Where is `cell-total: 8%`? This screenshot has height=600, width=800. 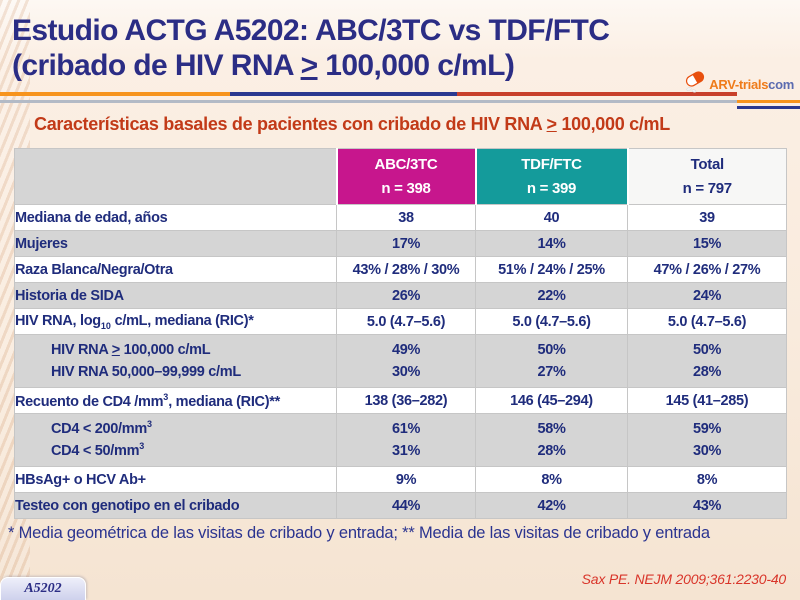 cell-total: 8% is located at coordinates (707, 479).